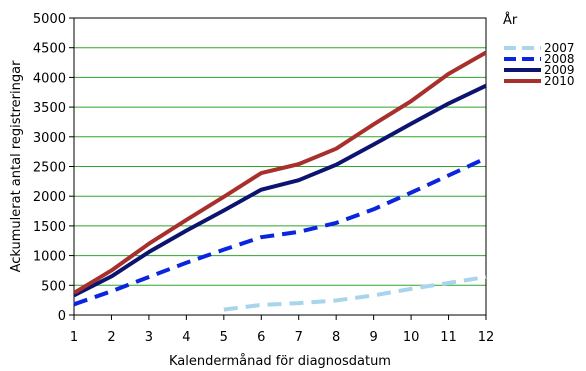 This screenshot has width=586, height=371. Describe the element at coordinates (49, 78) in the screenshot. I see `y-tick-label: 4000` at that location.